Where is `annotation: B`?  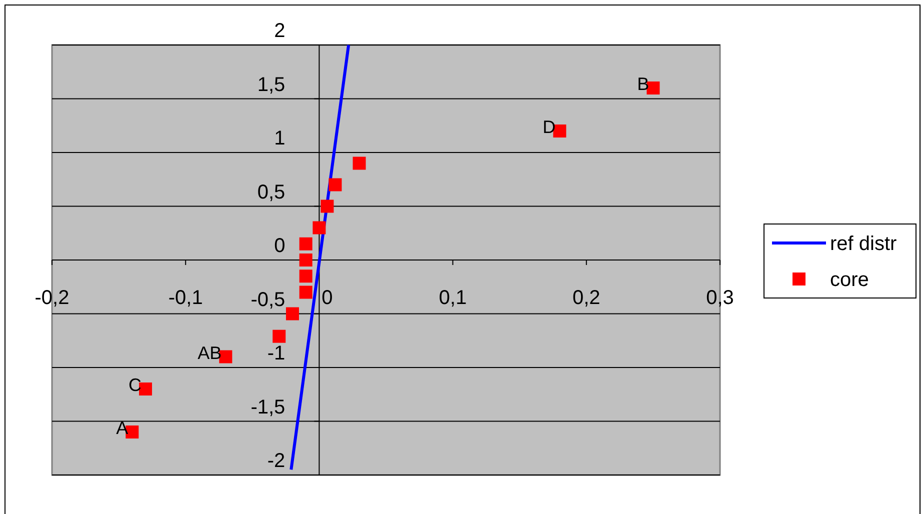 annotation: B is located at coordinates (643, 84).